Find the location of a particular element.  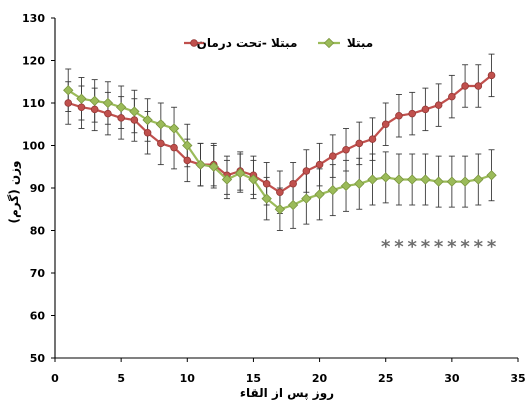

legend: مبتلا -تحت درمان مبتلا is located at coordinates (278, 43).